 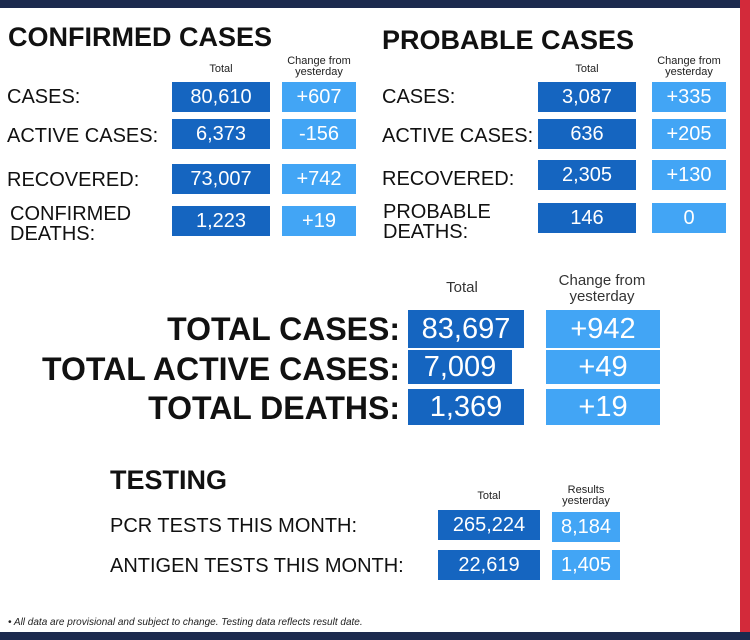 I want to click on probable-change-header-line2: yesterday, so click(x=689, y=72).